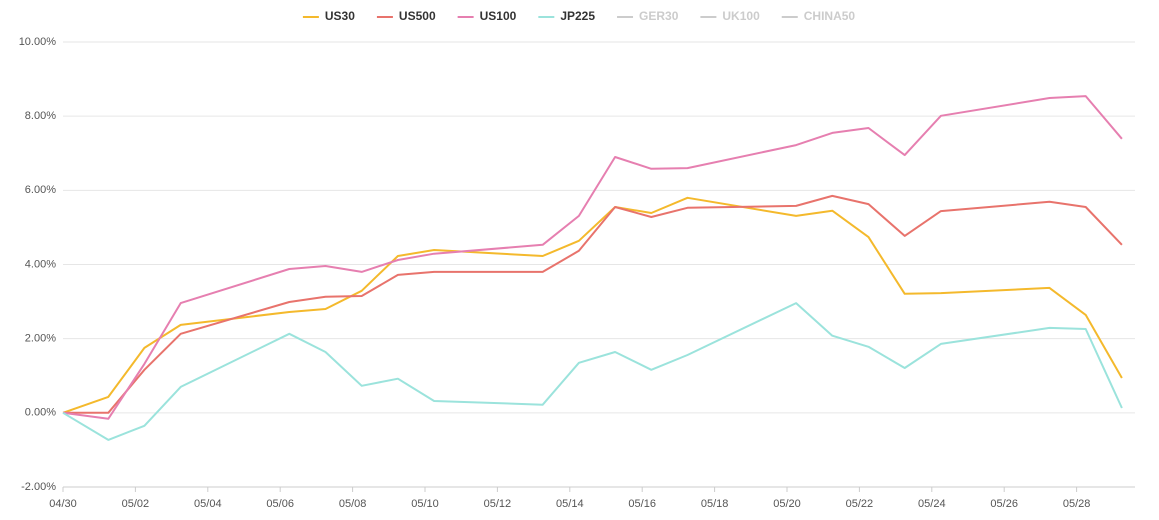 The width and height of the screenshot is (1159, 520). Describe the element at coordinates (498, 504) in the screenshot. I see `x-tick-label: 05/12` at that location.